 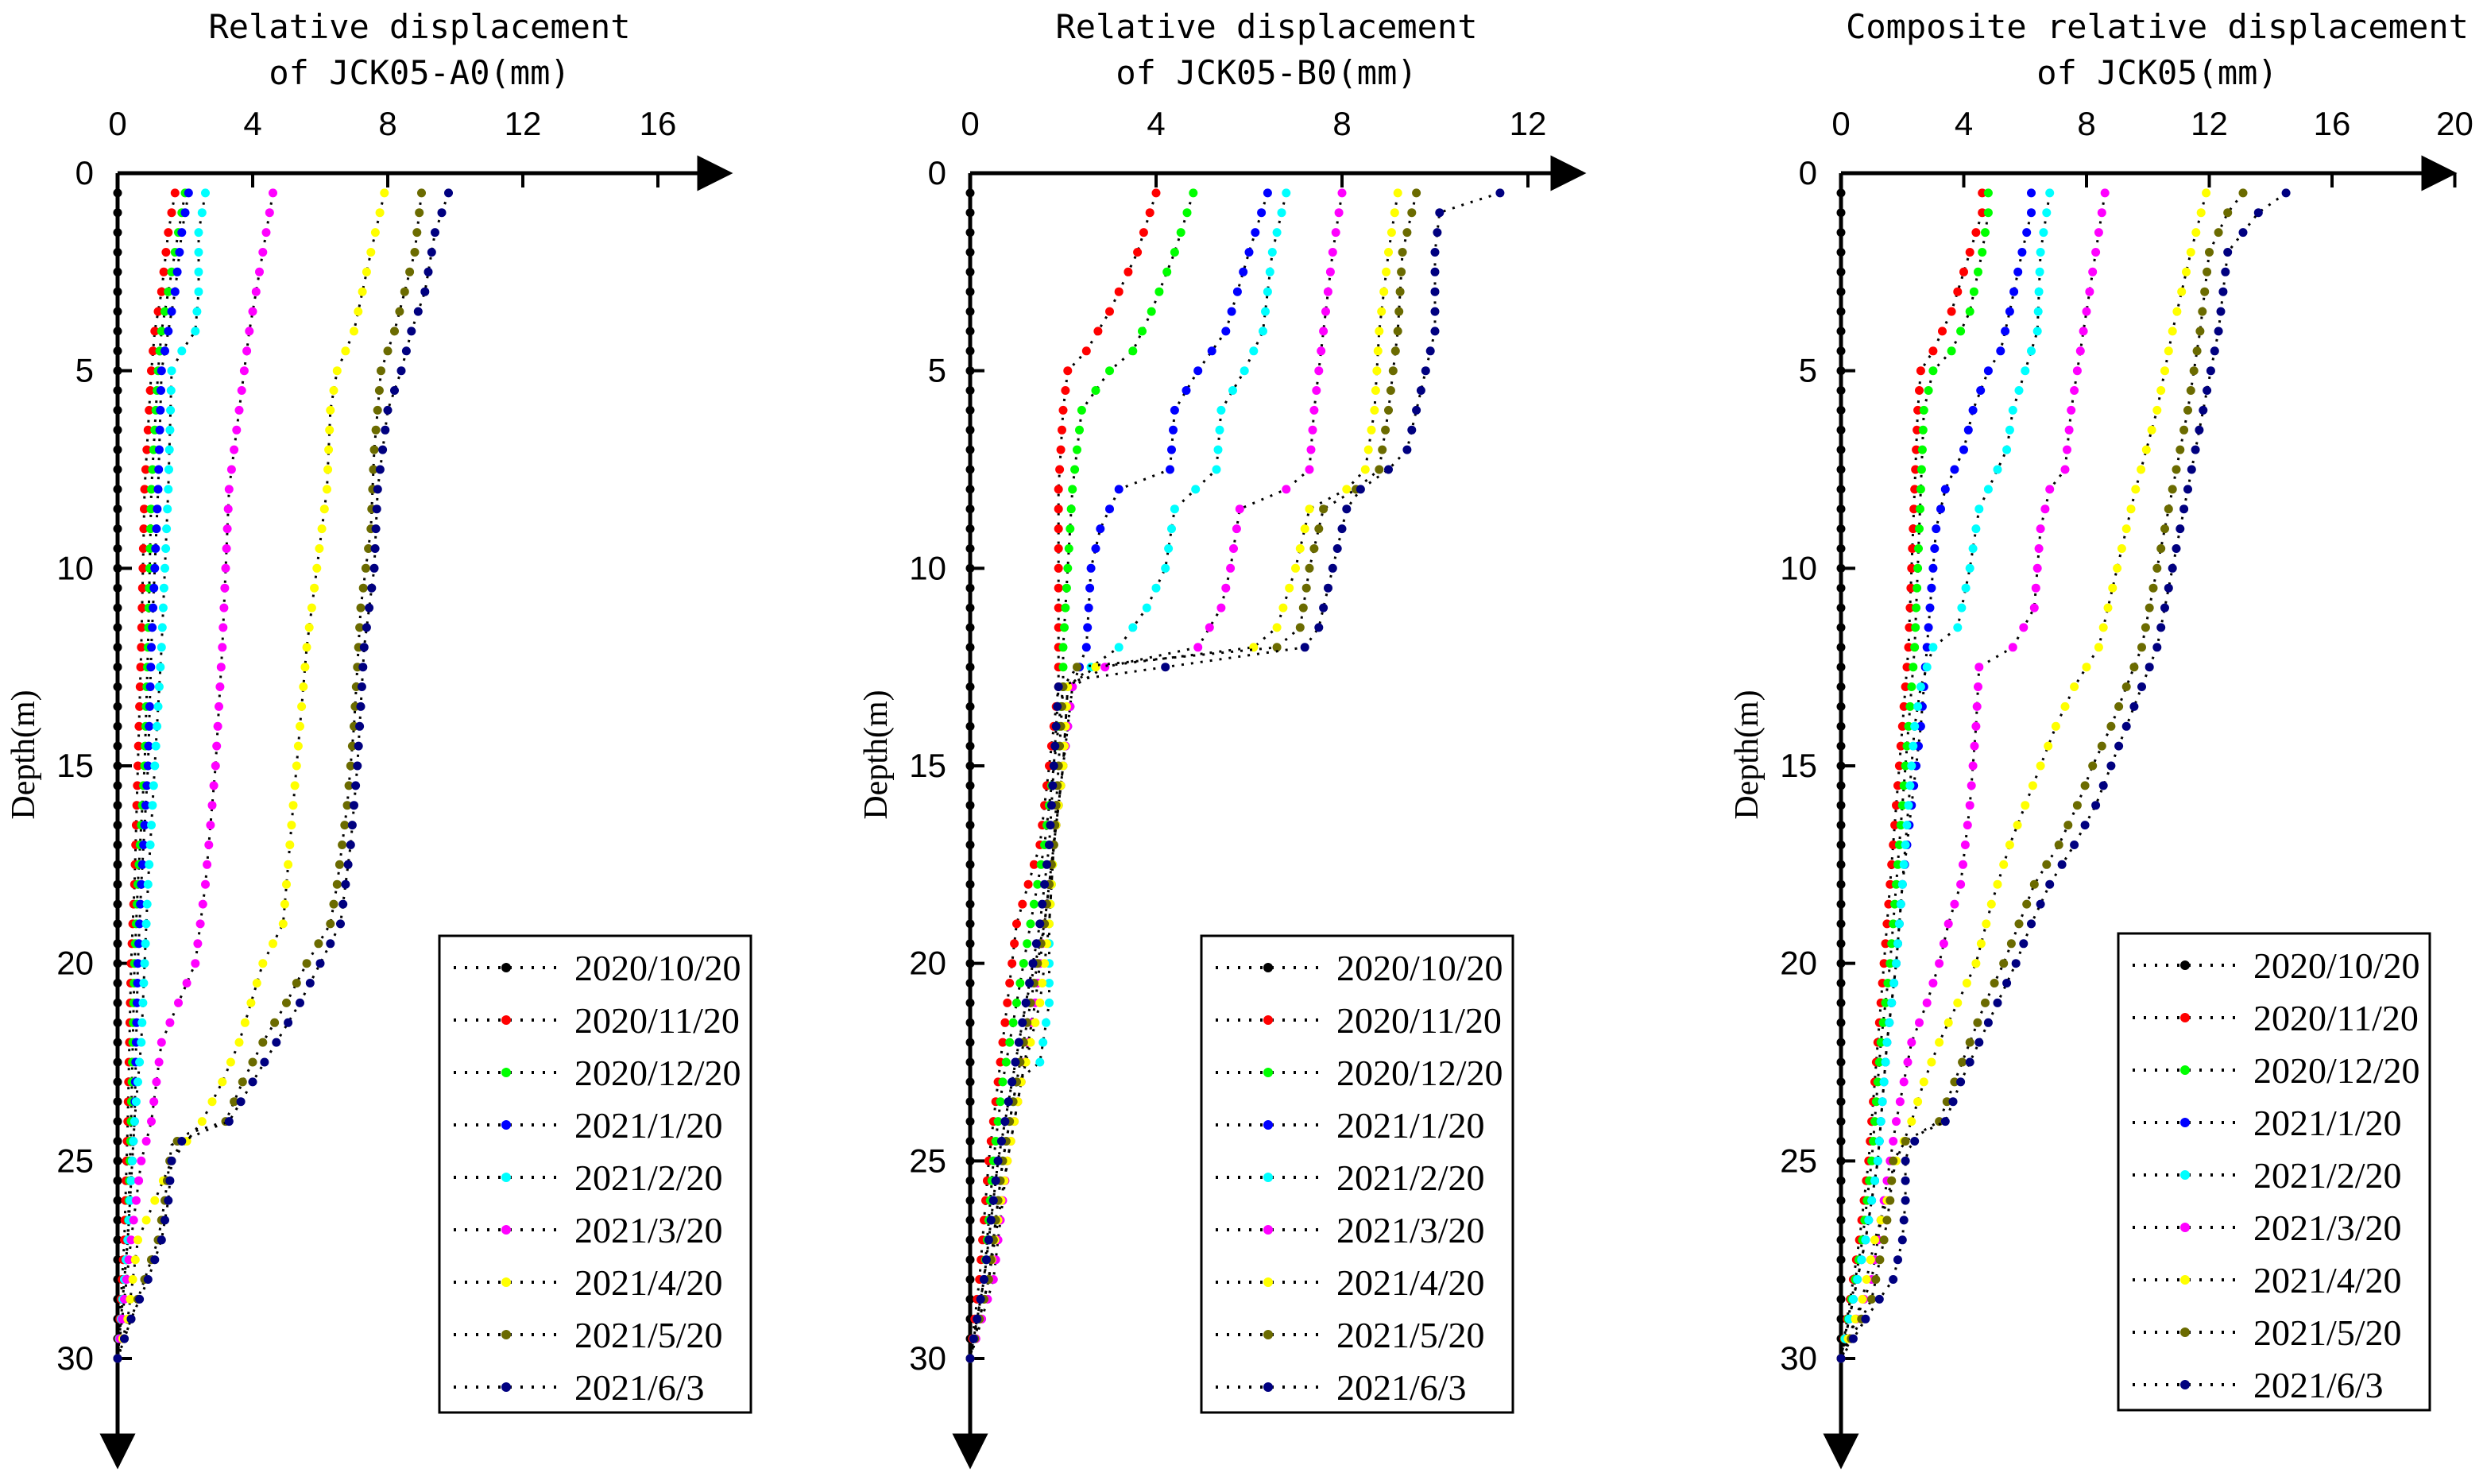 I want to click on legend-label: 2020/11/20, so click(x=2336, y=1018).